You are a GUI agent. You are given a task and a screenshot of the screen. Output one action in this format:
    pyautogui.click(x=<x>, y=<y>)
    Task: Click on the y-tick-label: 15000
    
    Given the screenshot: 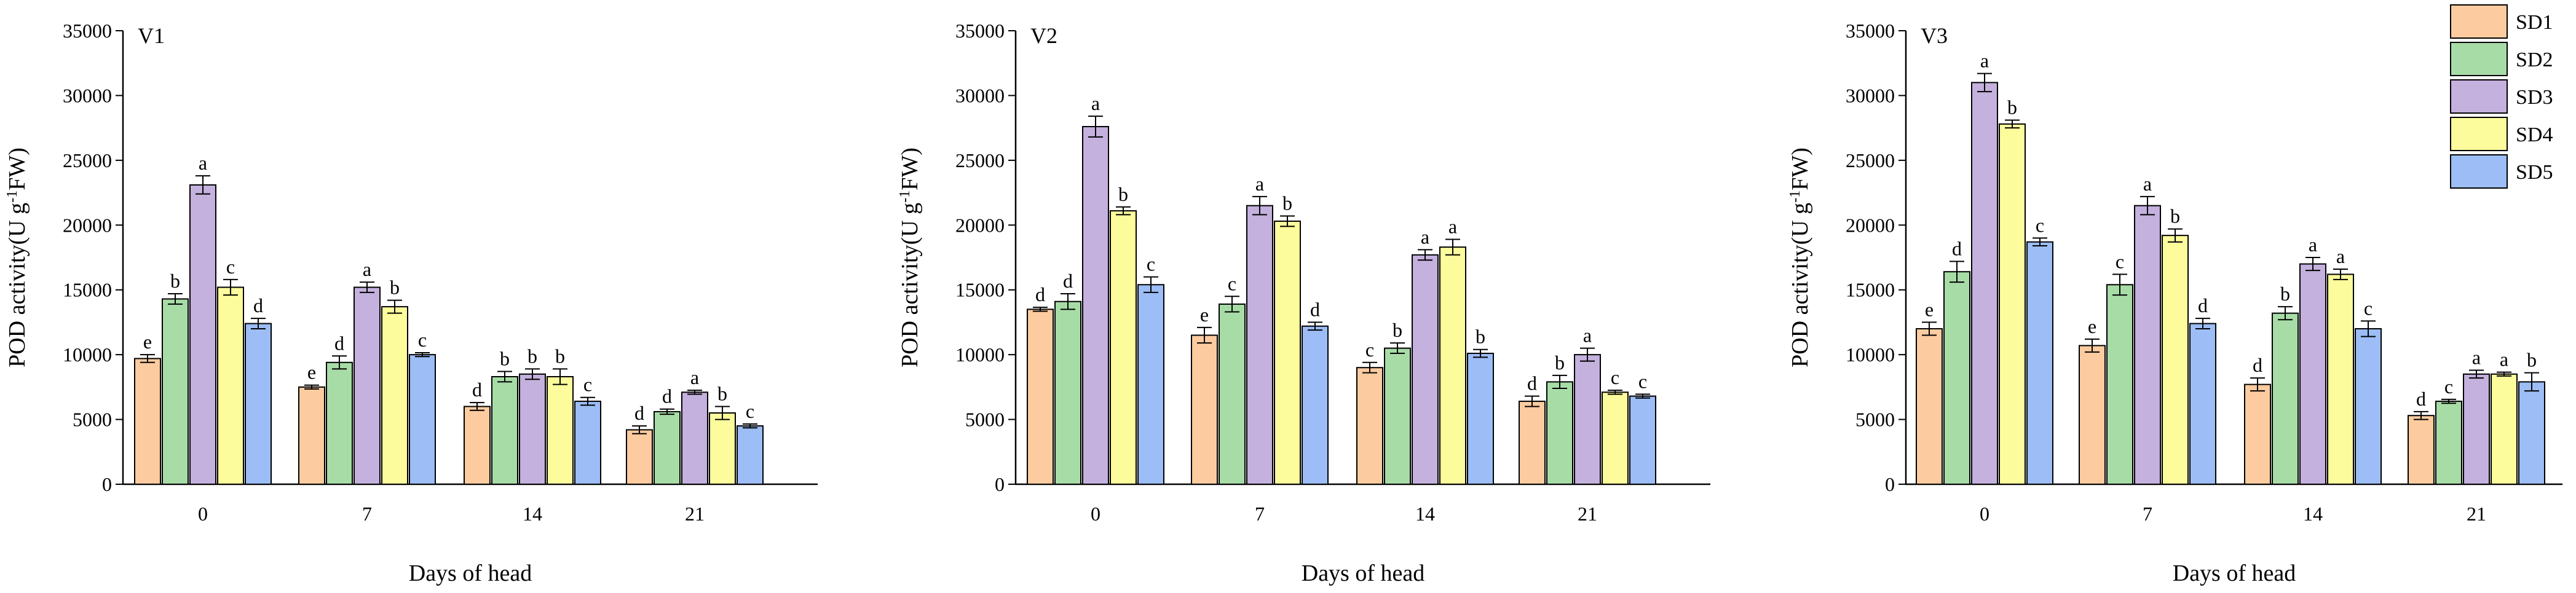 What is the action you would take?
    pyautogui.click(x=87, y=290)
    